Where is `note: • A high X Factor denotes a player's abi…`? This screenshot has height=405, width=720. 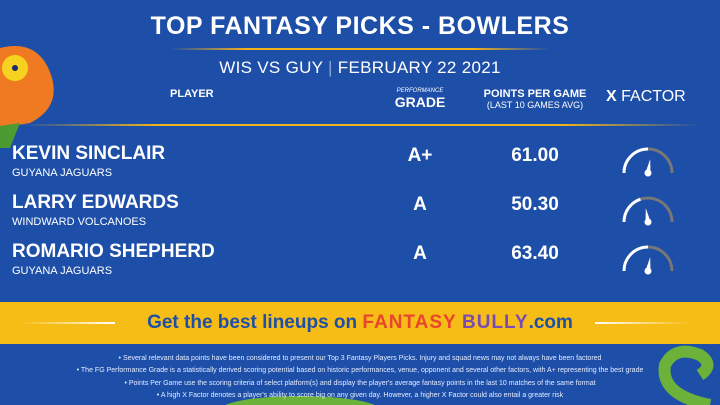 note: • A high X Factor denotes a player's abi… is located at coordinates (360, 395).